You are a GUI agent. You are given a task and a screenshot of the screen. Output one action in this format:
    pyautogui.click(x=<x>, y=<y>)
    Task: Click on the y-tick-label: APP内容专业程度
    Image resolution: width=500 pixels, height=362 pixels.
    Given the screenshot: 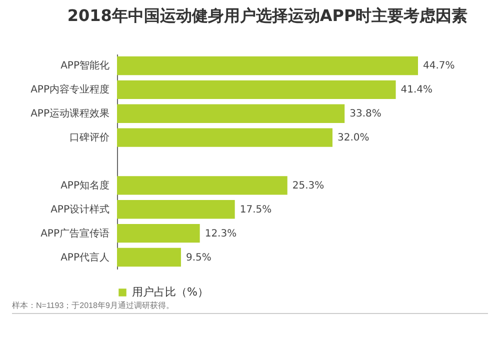 What is the action you would take?
    pyautogui.click(x=70, y=90)
    